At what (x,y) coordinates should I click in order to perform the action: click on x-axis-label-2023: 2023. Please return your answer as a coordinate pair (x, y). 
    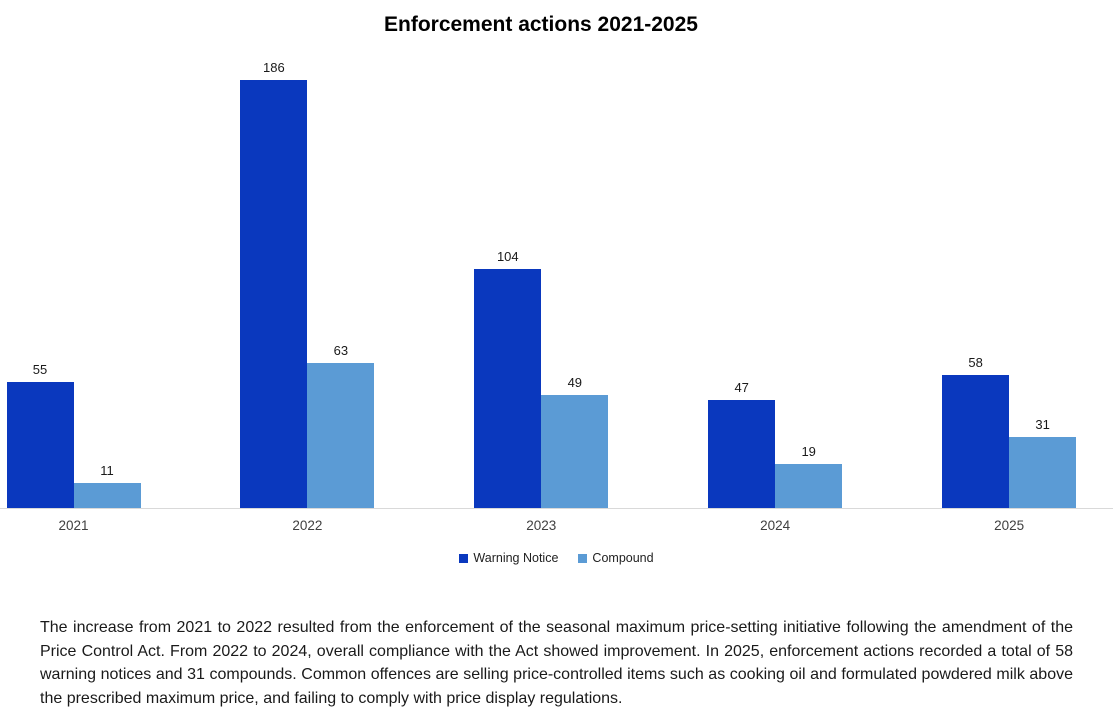
    Looking at the image, I should click on (541, 525).